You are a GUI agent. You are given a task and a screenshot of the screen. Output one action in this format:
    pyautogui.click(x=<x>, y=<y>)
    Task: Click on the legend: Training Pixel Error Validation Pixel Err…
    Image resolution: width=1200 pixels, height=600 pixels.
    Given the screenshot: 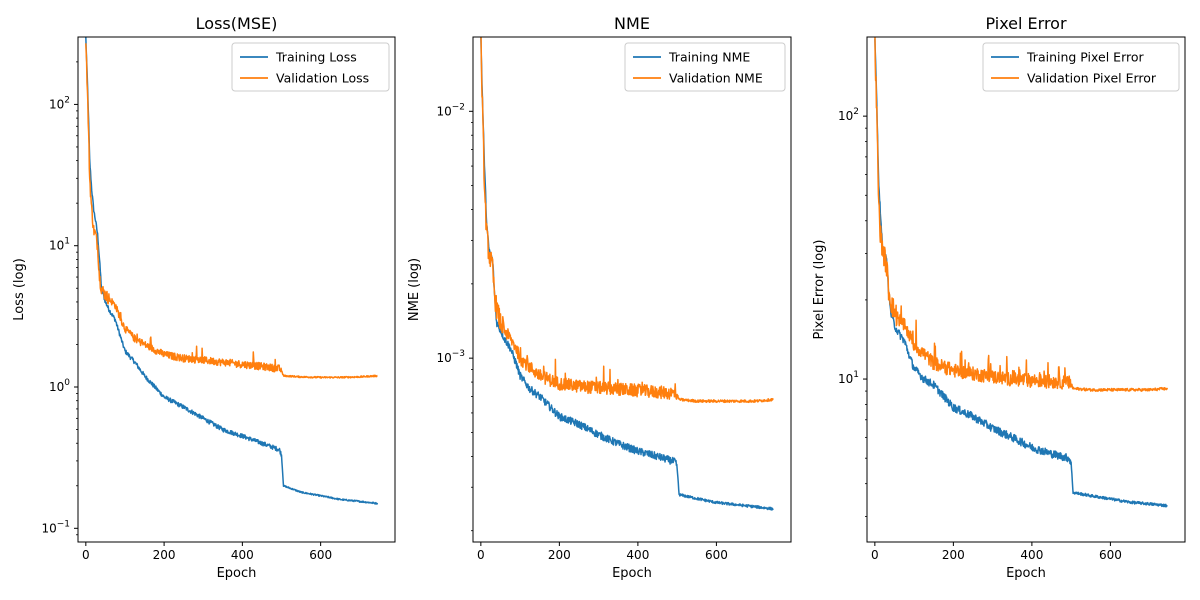 What is the action you would take?
    pyautogui.click(x=1081, y=67)
    